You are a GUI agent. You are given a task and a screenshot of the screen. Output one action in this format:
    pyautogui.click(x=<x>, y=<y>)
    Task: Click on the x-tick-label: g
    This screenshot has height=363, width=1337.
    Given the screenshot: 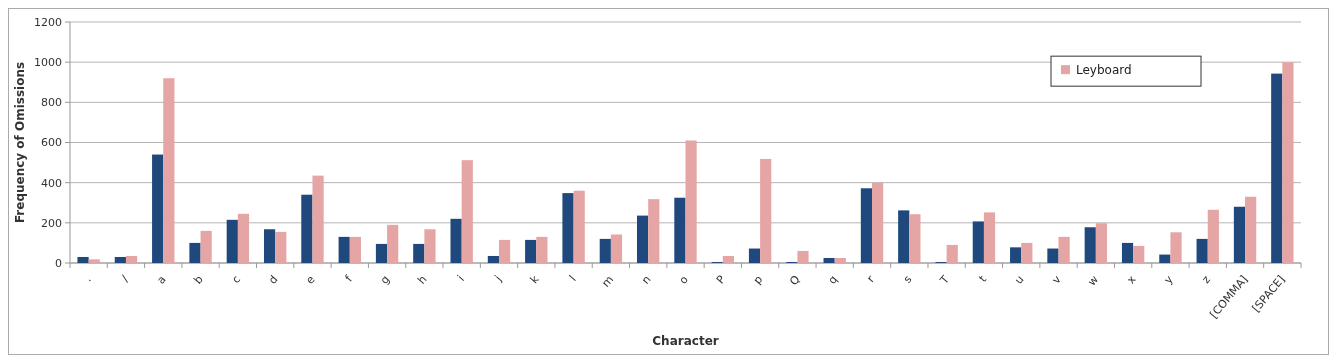 What is the action you would take?
    pyautogui.click(x=385, y=280)
    